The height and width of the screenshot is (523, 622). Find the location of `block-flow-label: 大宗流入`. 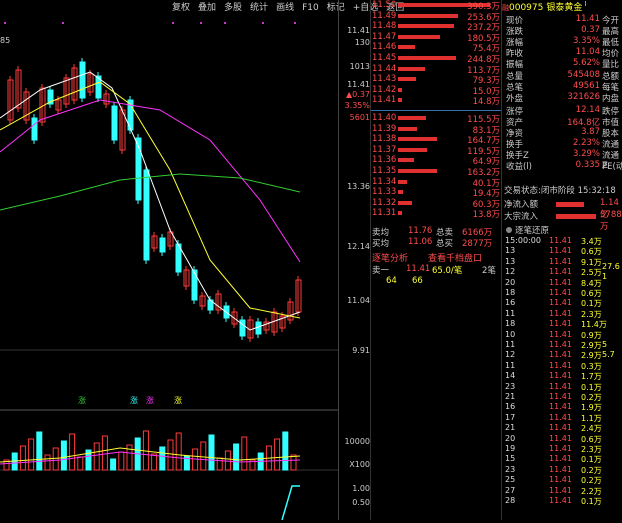

block-flow-label: 大宗流入 is located at coordinates (521, 217).